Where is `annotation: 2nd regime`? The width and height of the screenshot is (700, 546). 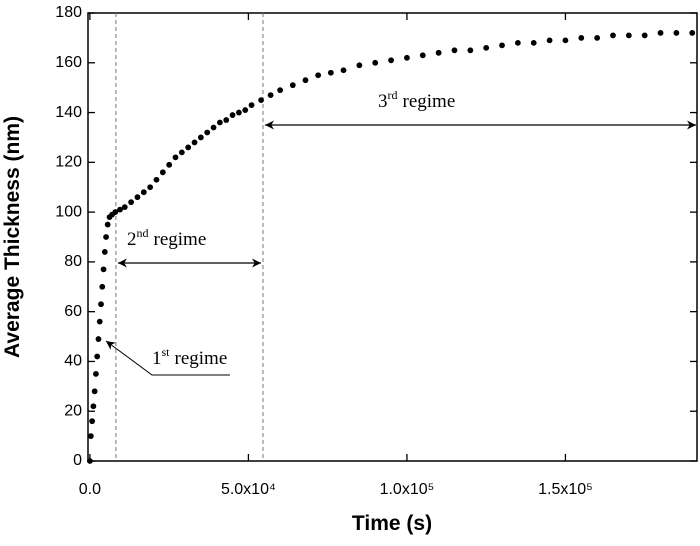
annotation: 2nd regime is located at coordinates (166, 238).